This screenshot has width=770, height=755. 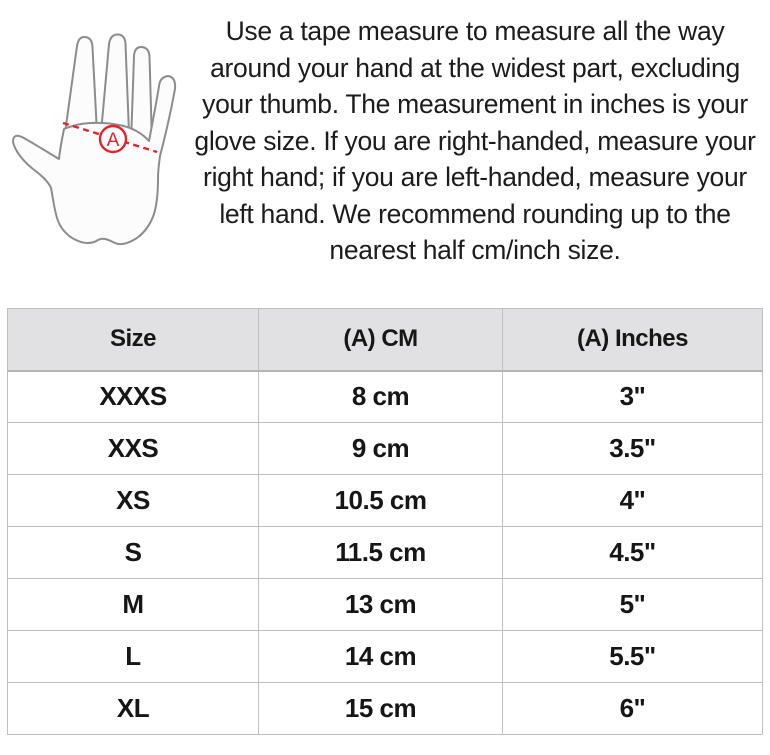 I want to click on ring-finger-outline, so click(x=141, y=95).